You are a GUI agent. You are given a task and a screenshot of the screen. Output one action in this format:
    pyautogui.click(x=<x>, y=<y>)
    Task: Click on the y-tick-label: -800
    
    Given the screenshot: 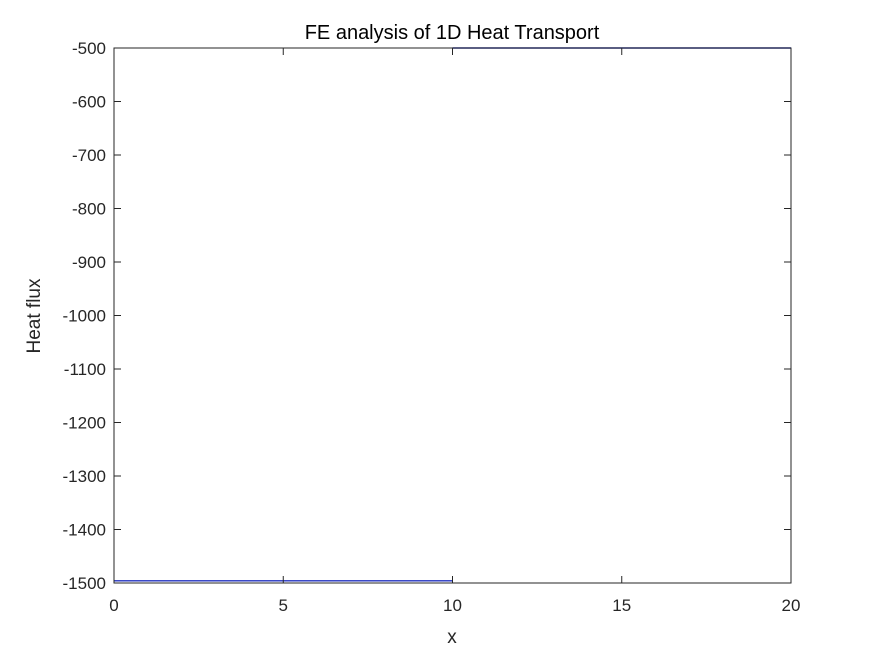 What is the action you would take?
    pyautogui.click(x=89, y=209)
    